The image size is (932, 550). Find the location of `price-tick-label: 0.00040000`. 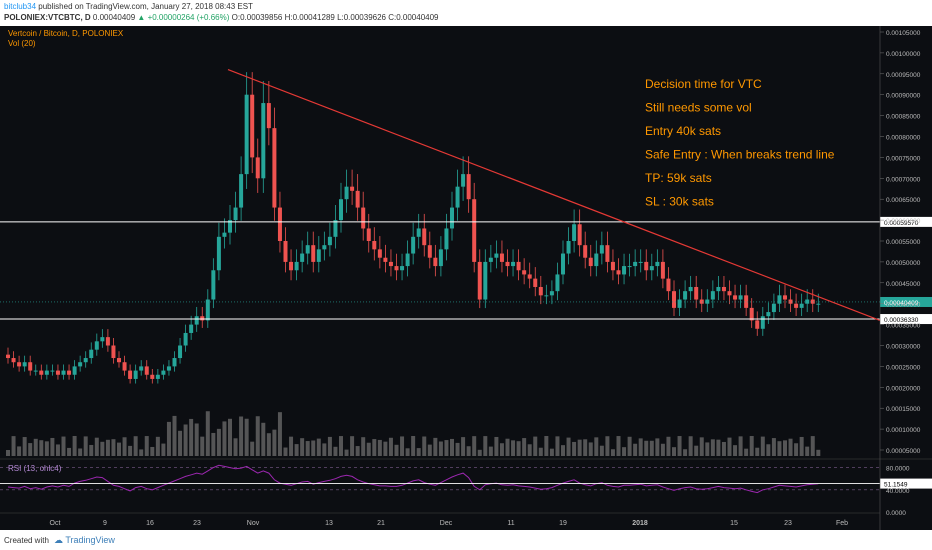

price-tick-label: 0.00040000 is located at coordinates (903, 305).